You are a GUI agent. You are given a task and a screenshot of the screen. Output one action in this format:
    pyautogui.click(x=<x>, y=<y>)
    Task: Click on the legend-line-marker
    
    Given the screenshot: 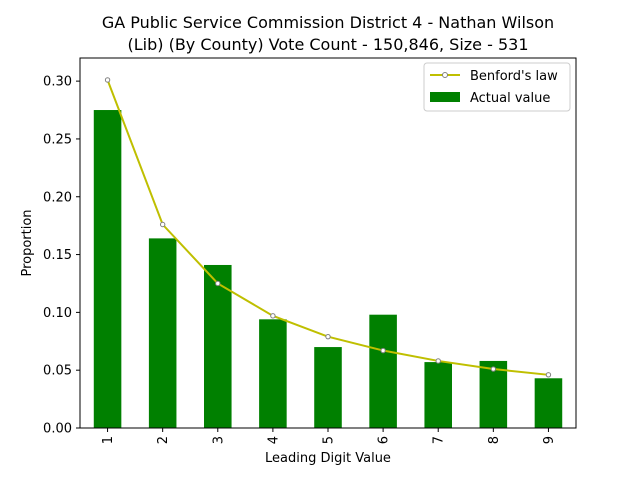 What is the action you would take?
    pyautogui.click(x=445, y=75)
    